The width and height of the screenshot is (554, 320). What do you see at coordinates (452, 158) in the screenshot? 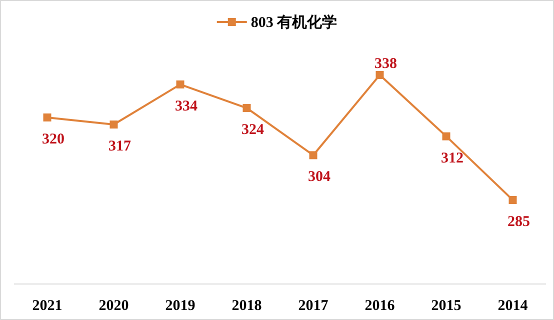
I see `data-label: 312` at bounding box center [452, 158].